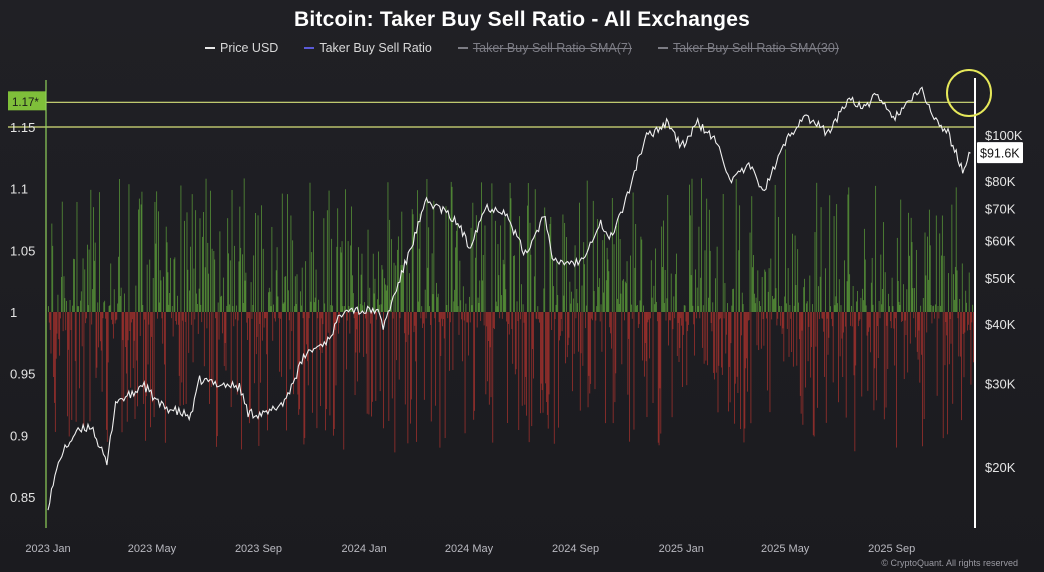  Describe the element at coordinates (368, 48) in the screenshot. I see `legend-item-ratio: Taker Buy Sell Ratio` at that location.